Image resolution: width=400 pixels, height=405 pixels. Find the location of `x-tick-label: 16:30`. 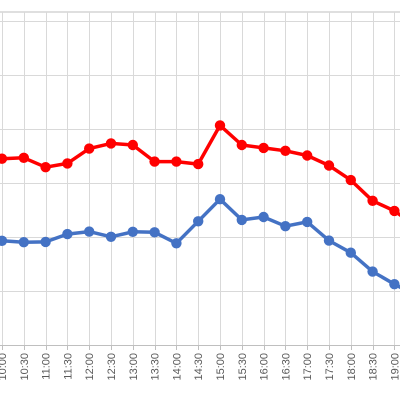

x-tick-label: 16:30 is located at coordinates (286, 367).